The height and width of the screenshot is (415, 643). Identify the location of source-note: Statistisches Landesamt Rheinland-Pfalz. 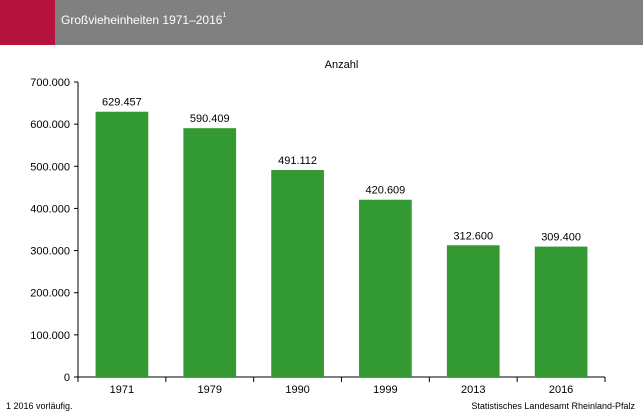
(553, 406).